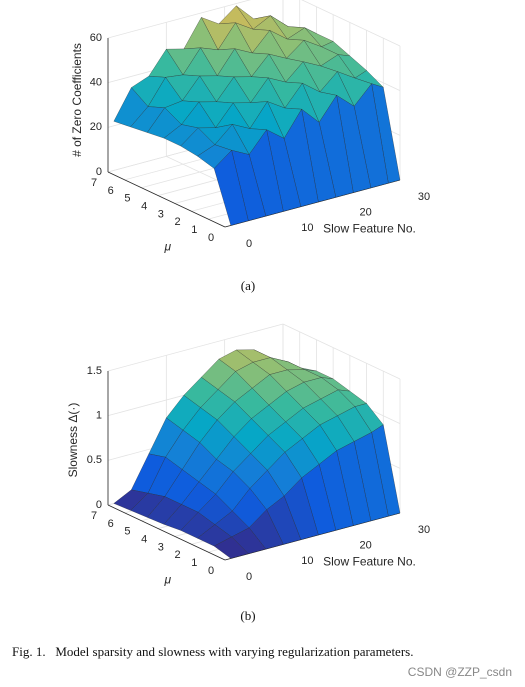 Image resolution: width=525 pixels, height=687 pixels. I want to click on z-tick-label: 40, so click(96, 83).